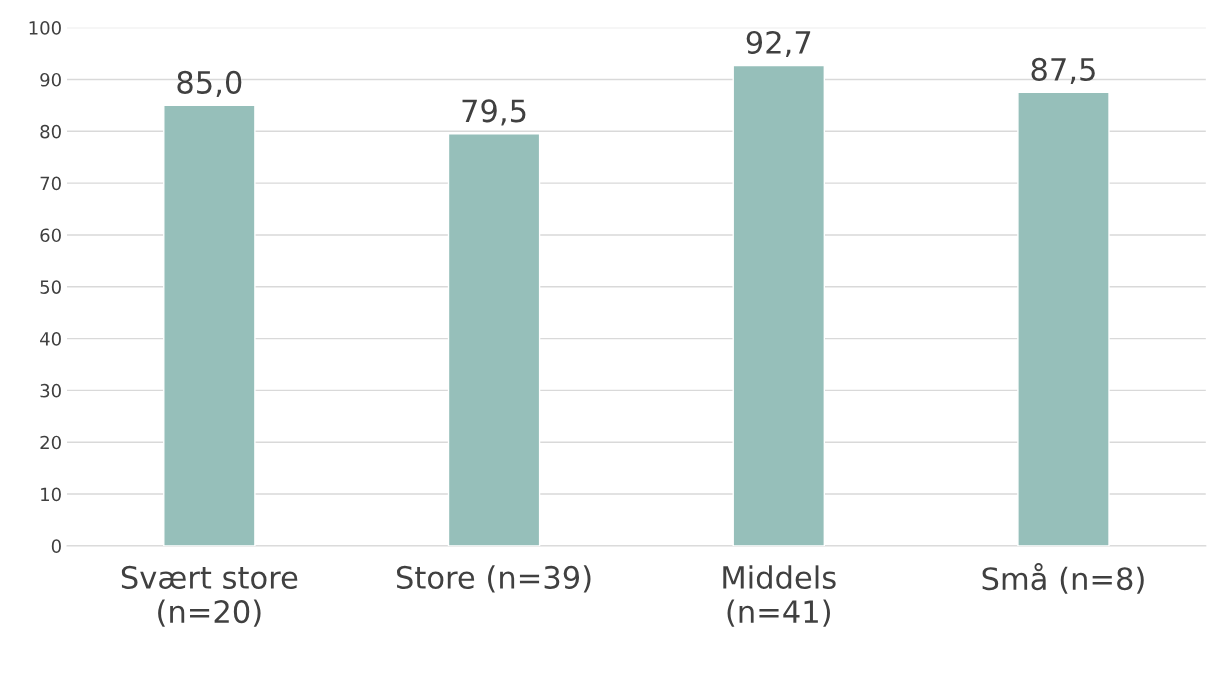 The height and width of the screenshot is (691, 1218). I want to click on y-tick-label: 0, so click(56, 546).